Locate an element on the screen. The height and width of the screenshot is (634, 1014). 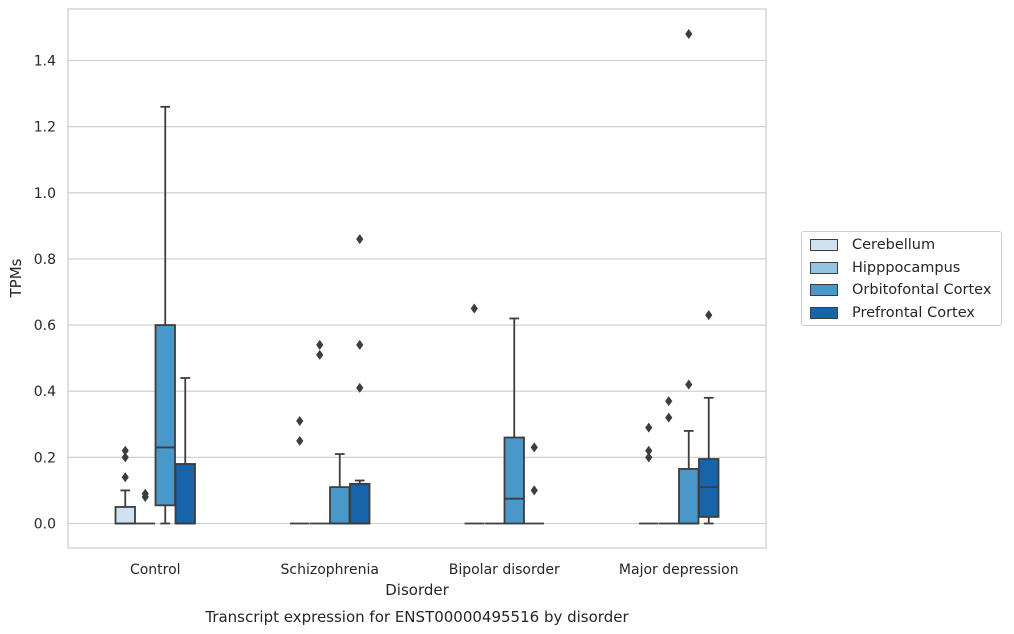
legend-item-prefrontal: Prefrontal Cortex is located at coordinates (892, 313).